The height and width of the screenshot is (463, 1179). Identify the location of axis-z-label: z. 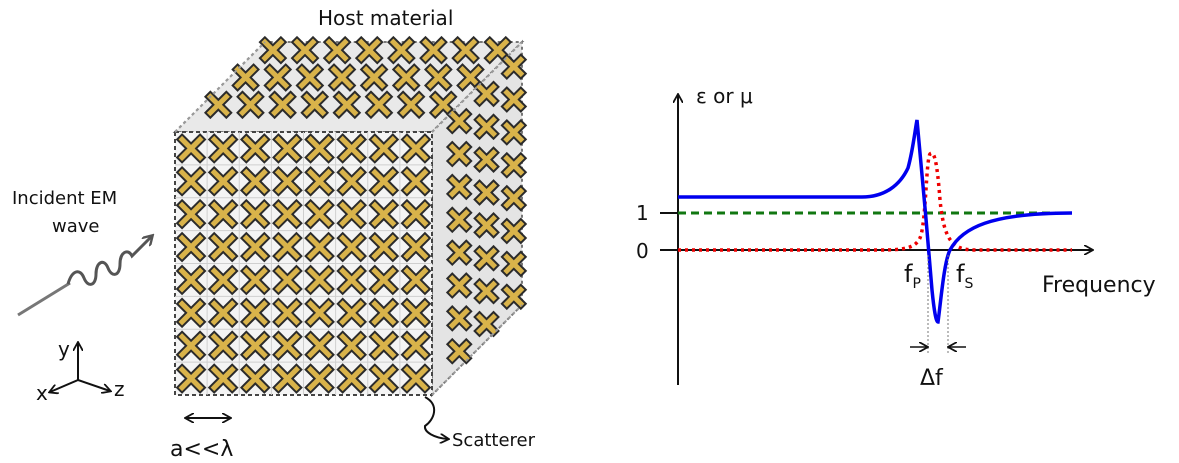
(119, 389).